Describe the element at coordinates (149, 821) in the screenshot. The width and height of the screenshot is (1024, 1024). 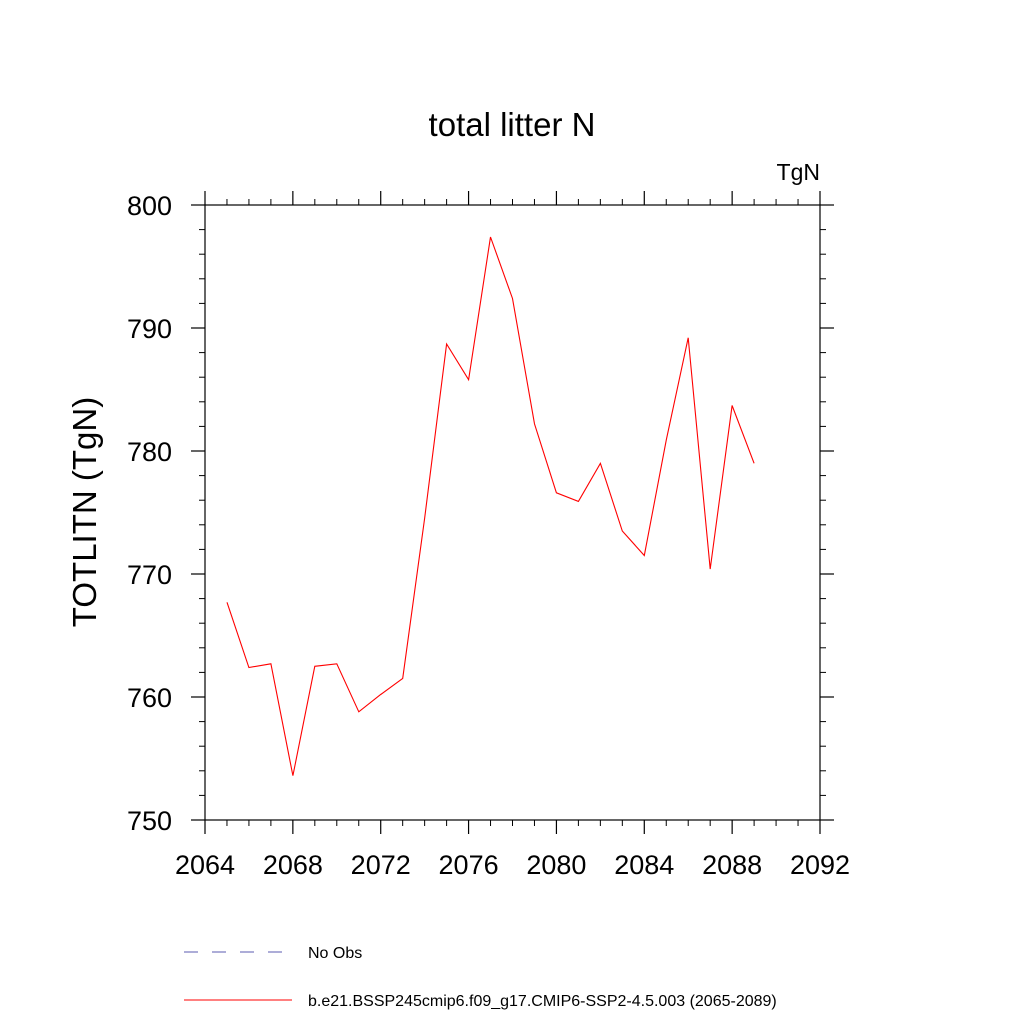
I see `y-tick-label: 750` at that location.